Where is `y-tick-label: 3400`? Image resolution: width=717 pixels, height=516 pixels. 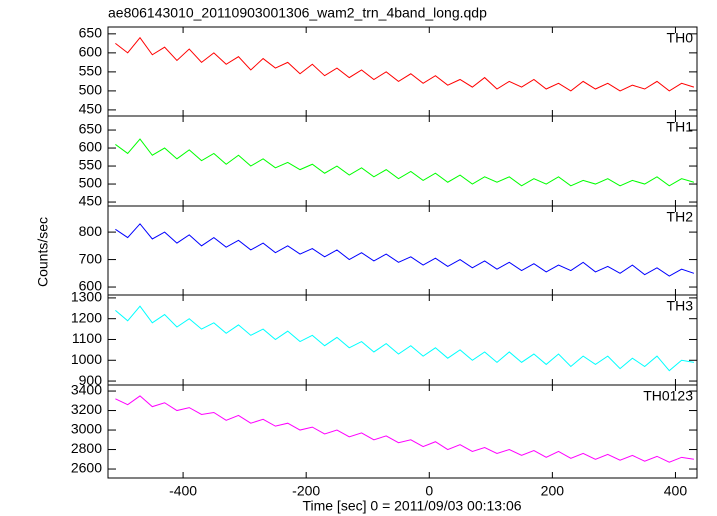
y-tick-label: 3400 is located at coordinates (86, 390).